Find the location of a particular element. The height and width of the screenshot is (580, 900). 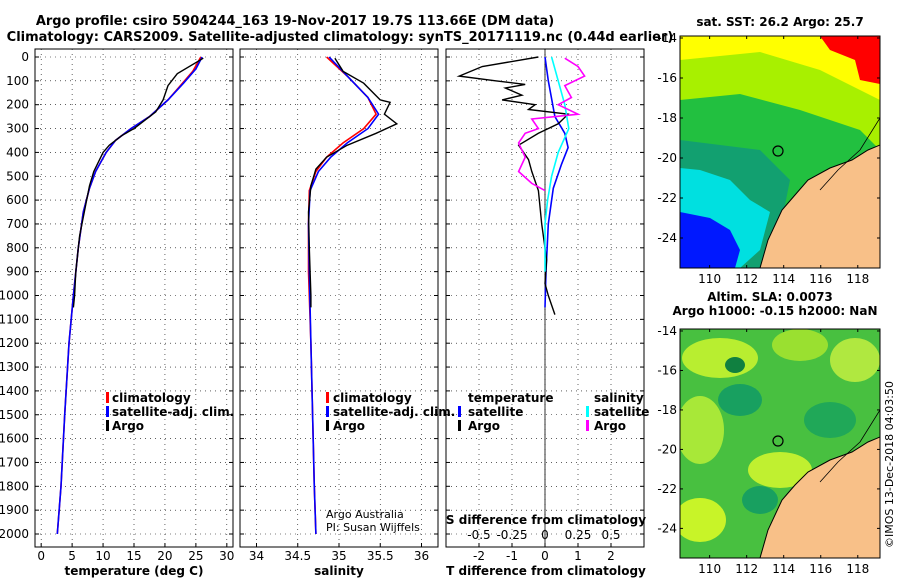

difference-series is located at coordinates (521, 185).